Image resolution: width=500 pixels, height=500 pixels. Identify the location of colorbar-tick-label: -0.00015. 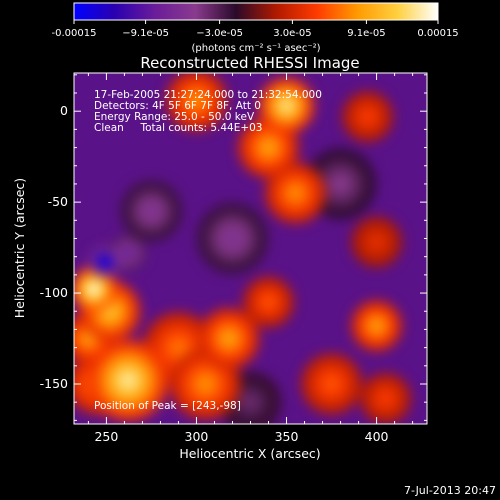
(74, 33).